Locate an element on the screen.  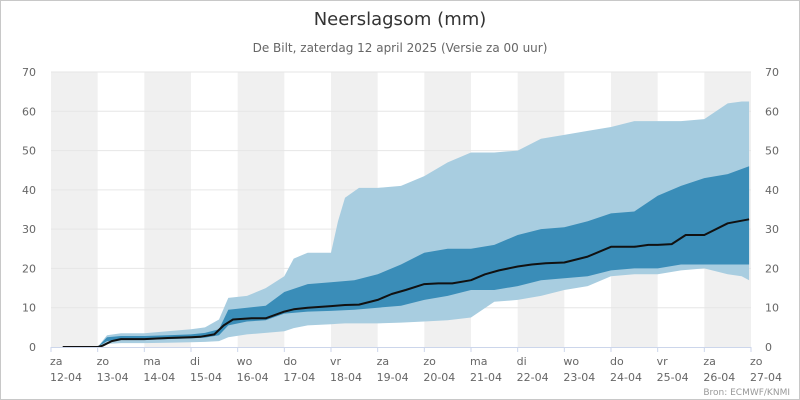
y-axis-left: 0 10 20 30 40 50 60 70 is located at coordinates (29, 210).